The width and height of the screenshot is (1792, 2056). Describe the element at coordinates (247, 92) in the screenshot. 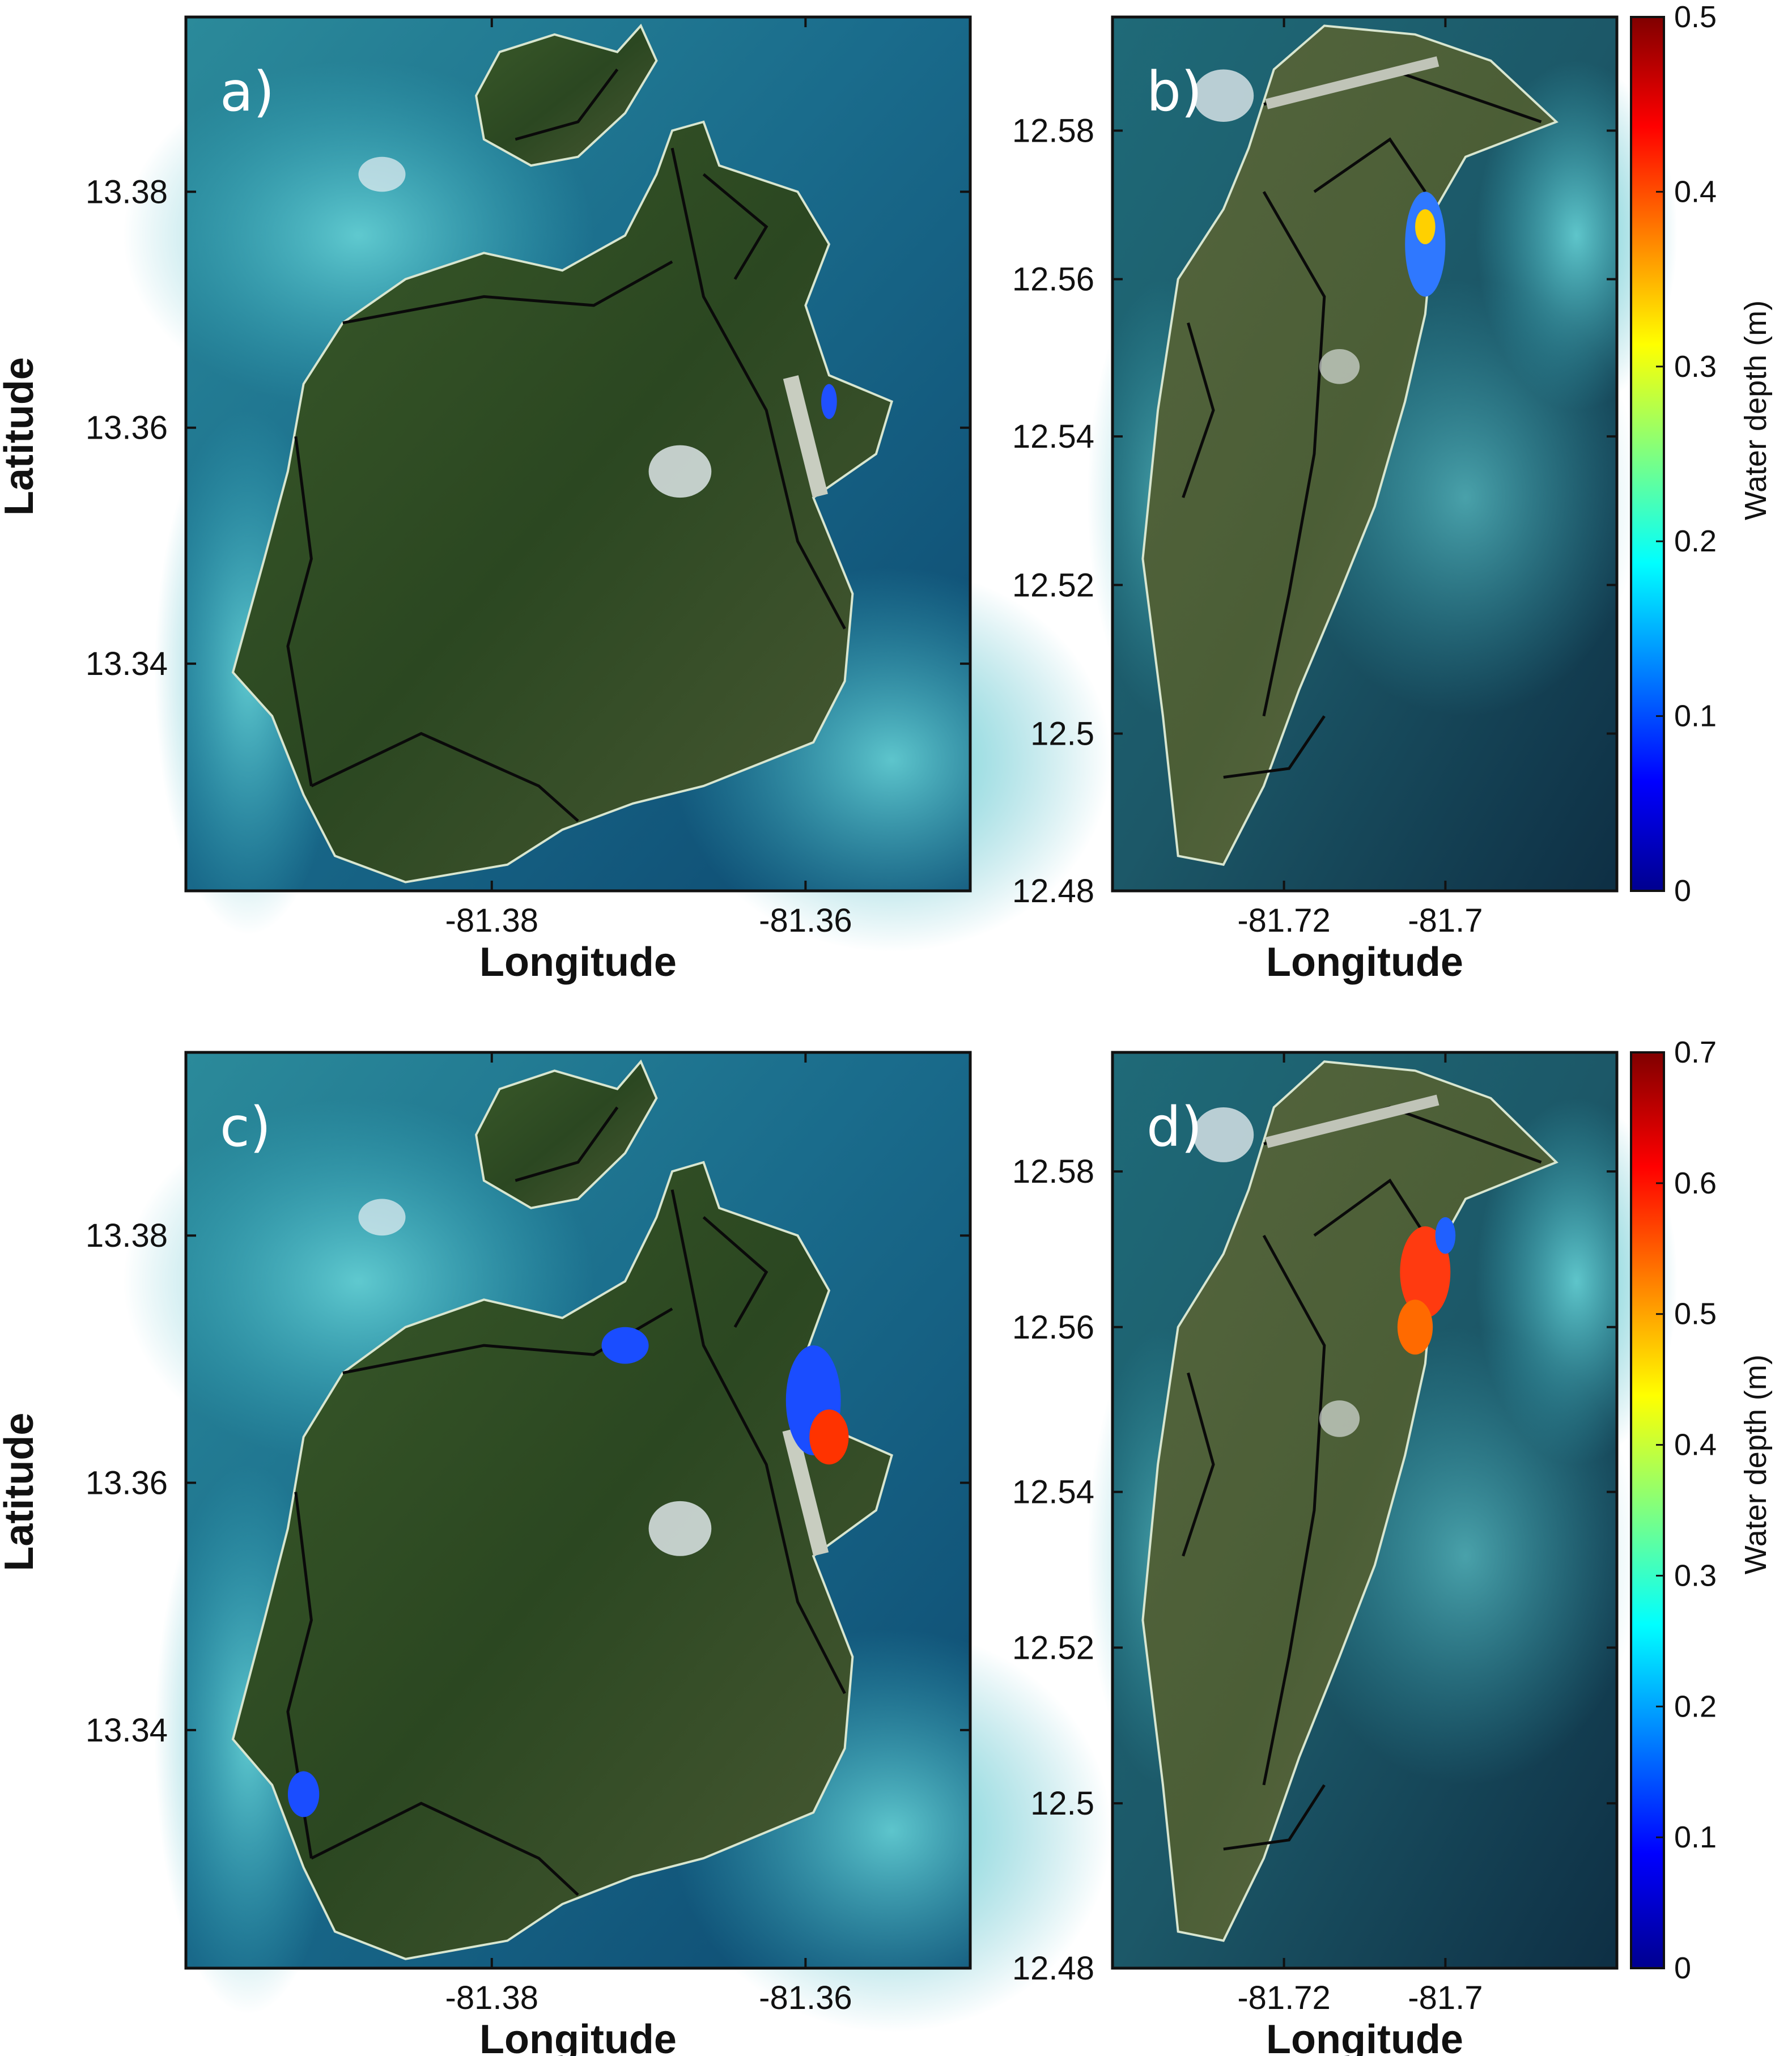

I see `panel-label: a)` at that location.